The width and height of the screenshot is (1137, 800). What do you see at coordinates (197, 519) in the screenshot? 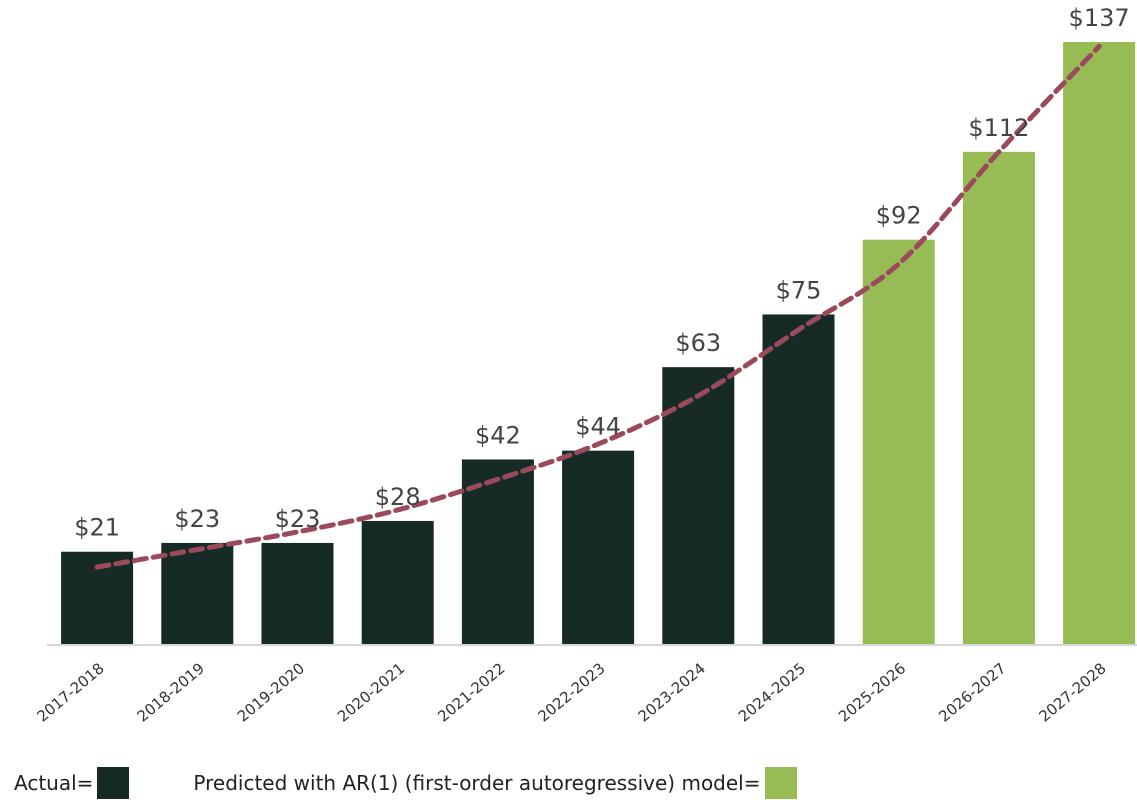
I see `value-label-2018-2019: $23` at bounding box center [197, 519].